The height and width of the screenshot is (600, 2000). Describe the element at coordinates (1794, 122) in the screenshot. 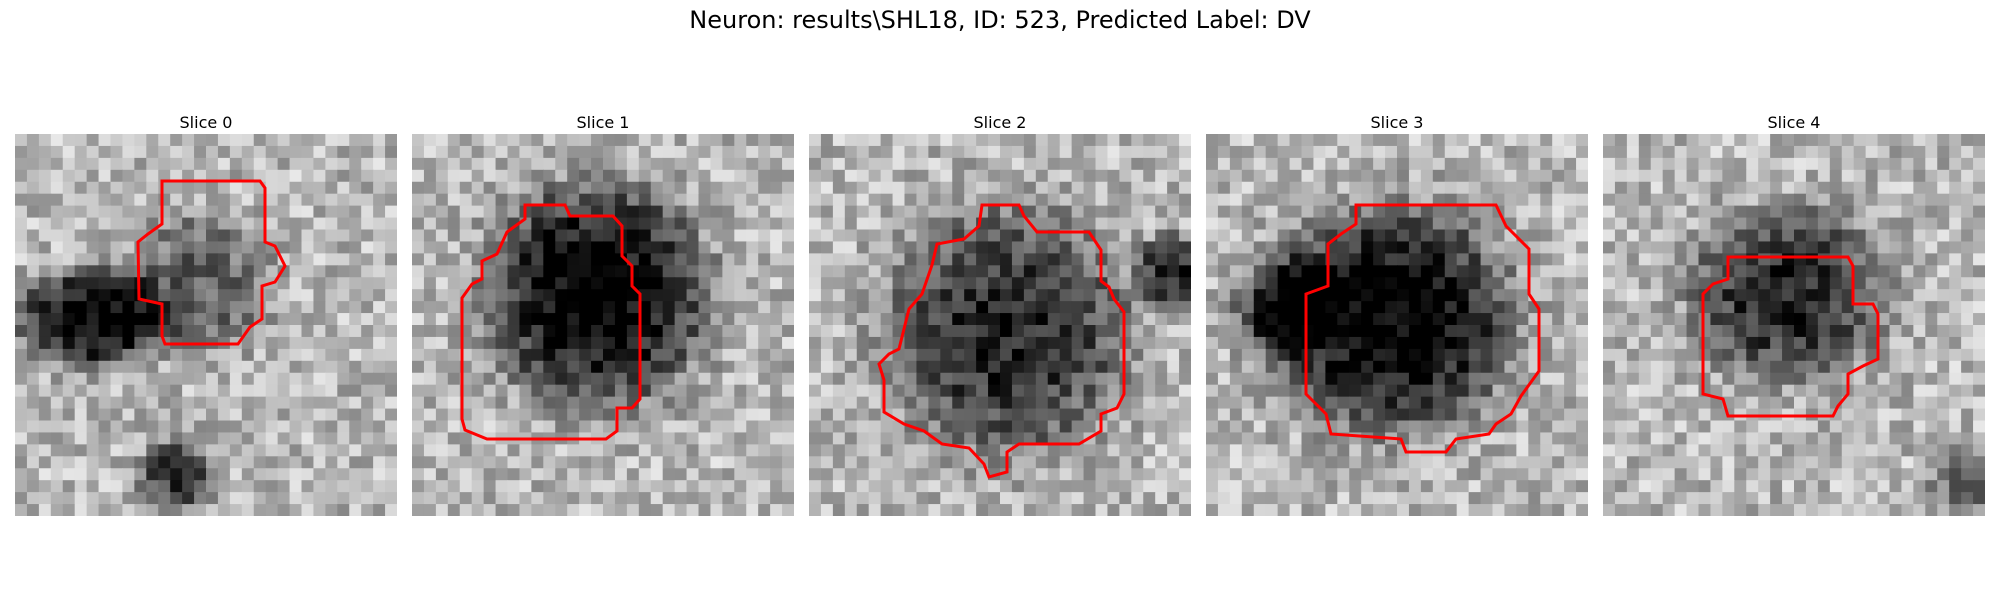

I see `slice-title-4: Slice 4` at that location.